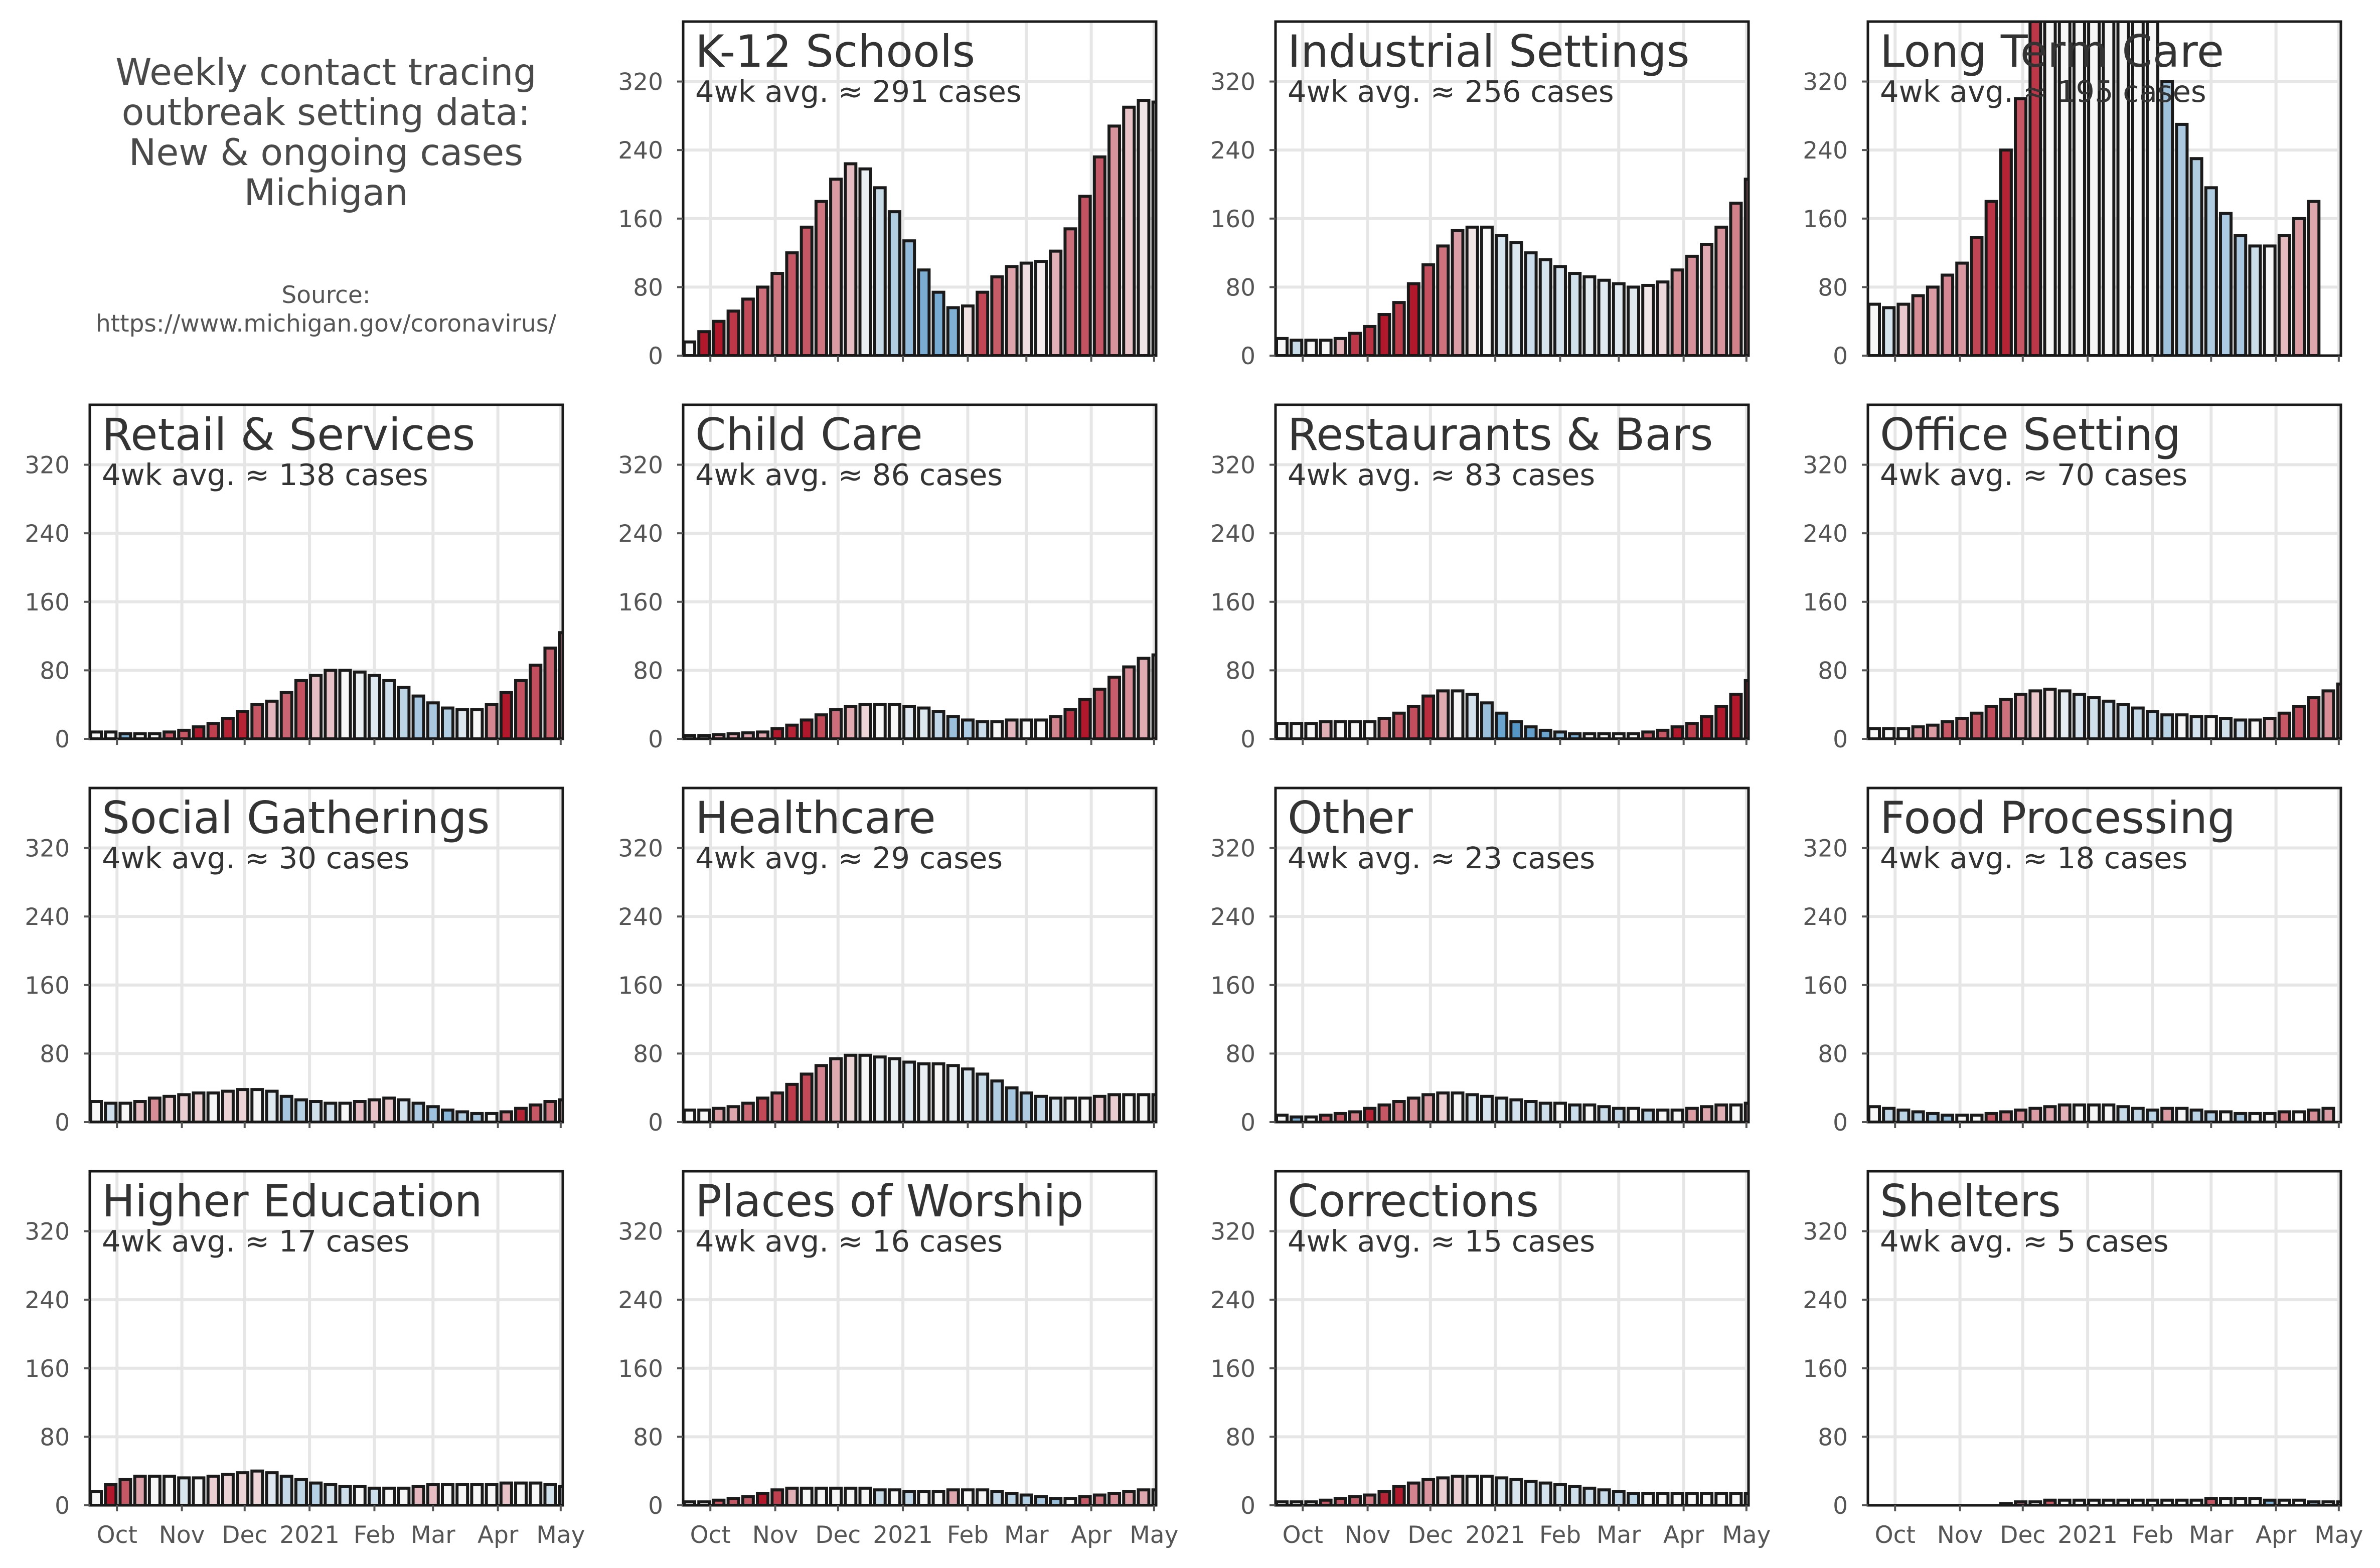 Image resolution: width=2380 pixels, height=1568 pixels. I want to click on panel-note: 4wk avg. ≈ 83 cases, so click(1441, 474).